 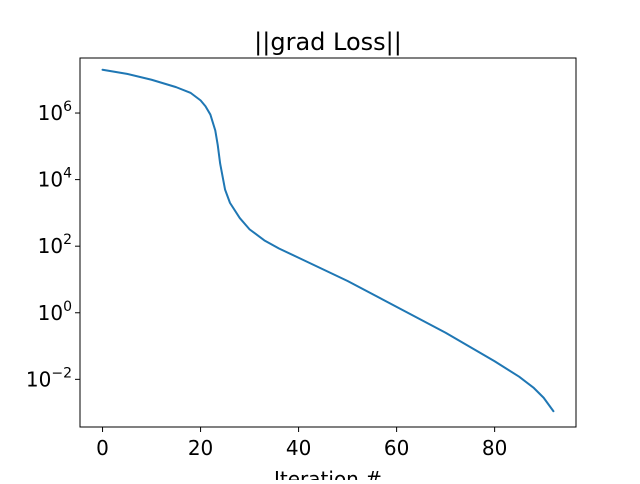 I want to click on x-tick-label: 40, so click(x=298, y=448).